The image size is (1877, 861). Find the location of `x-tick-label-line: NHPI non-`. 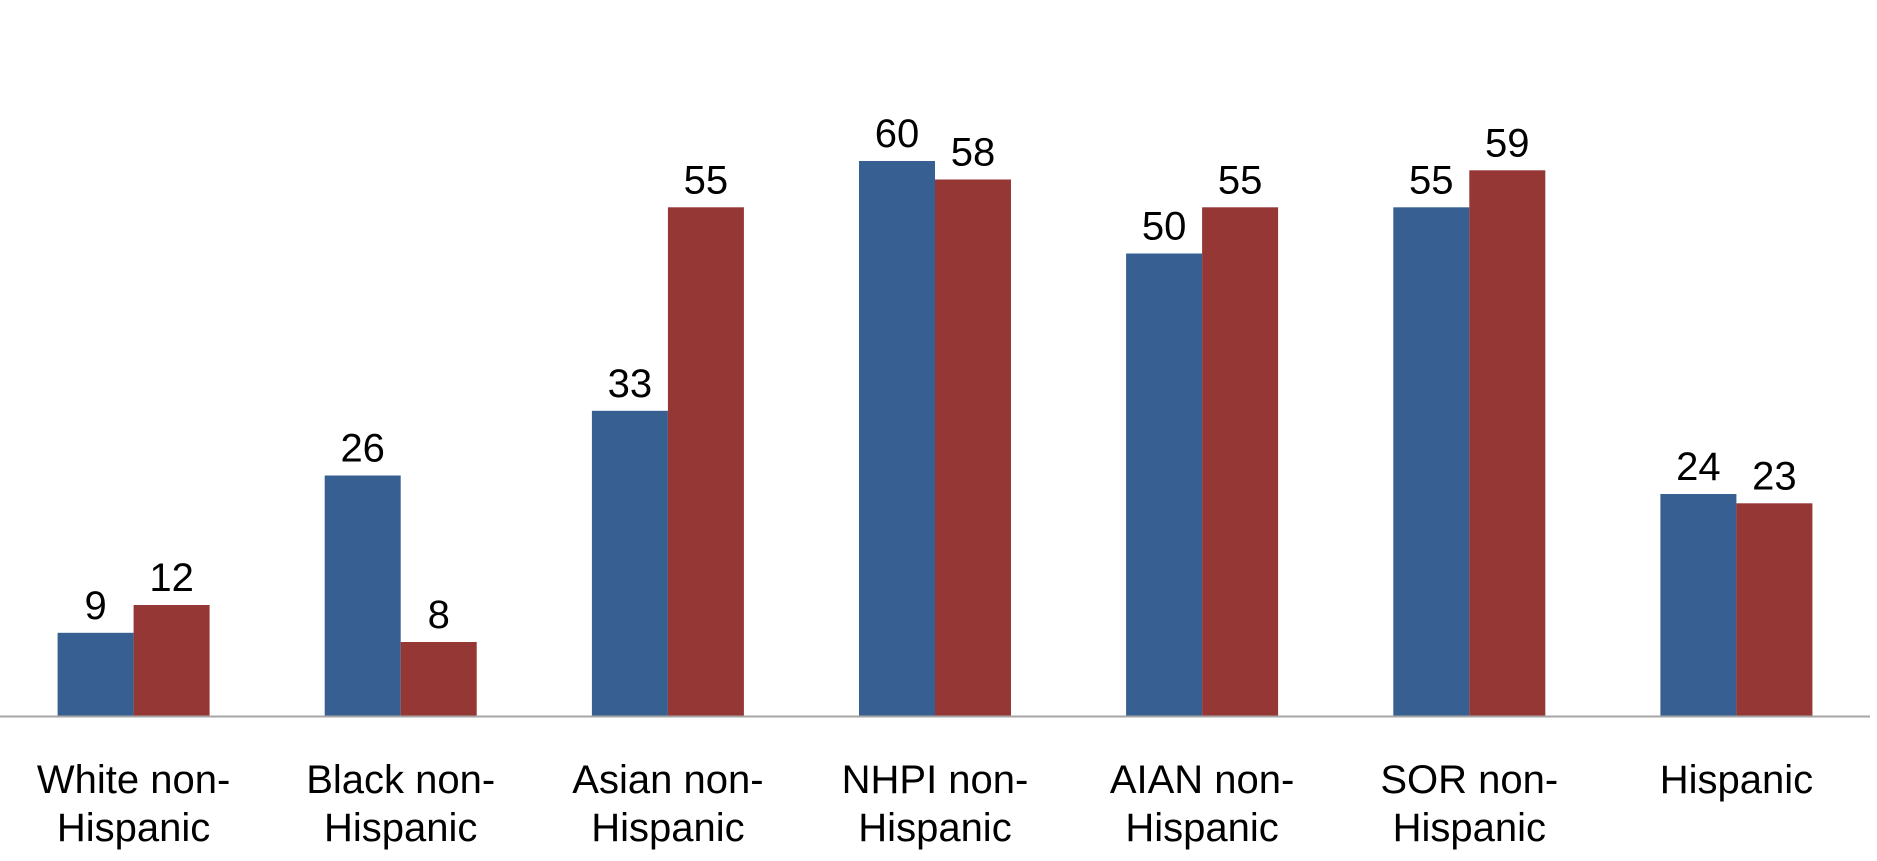

x-tick-label-line: NHPI non- is located at coordinates (935, 780).